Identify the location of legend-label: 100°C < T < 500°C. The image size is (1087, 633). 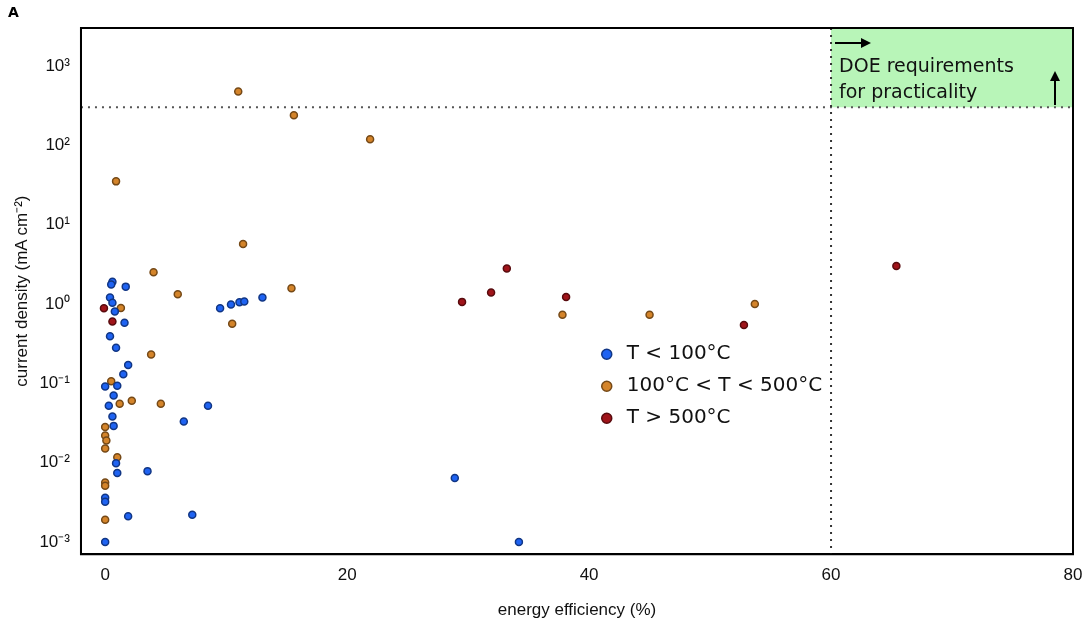
(724, 384).